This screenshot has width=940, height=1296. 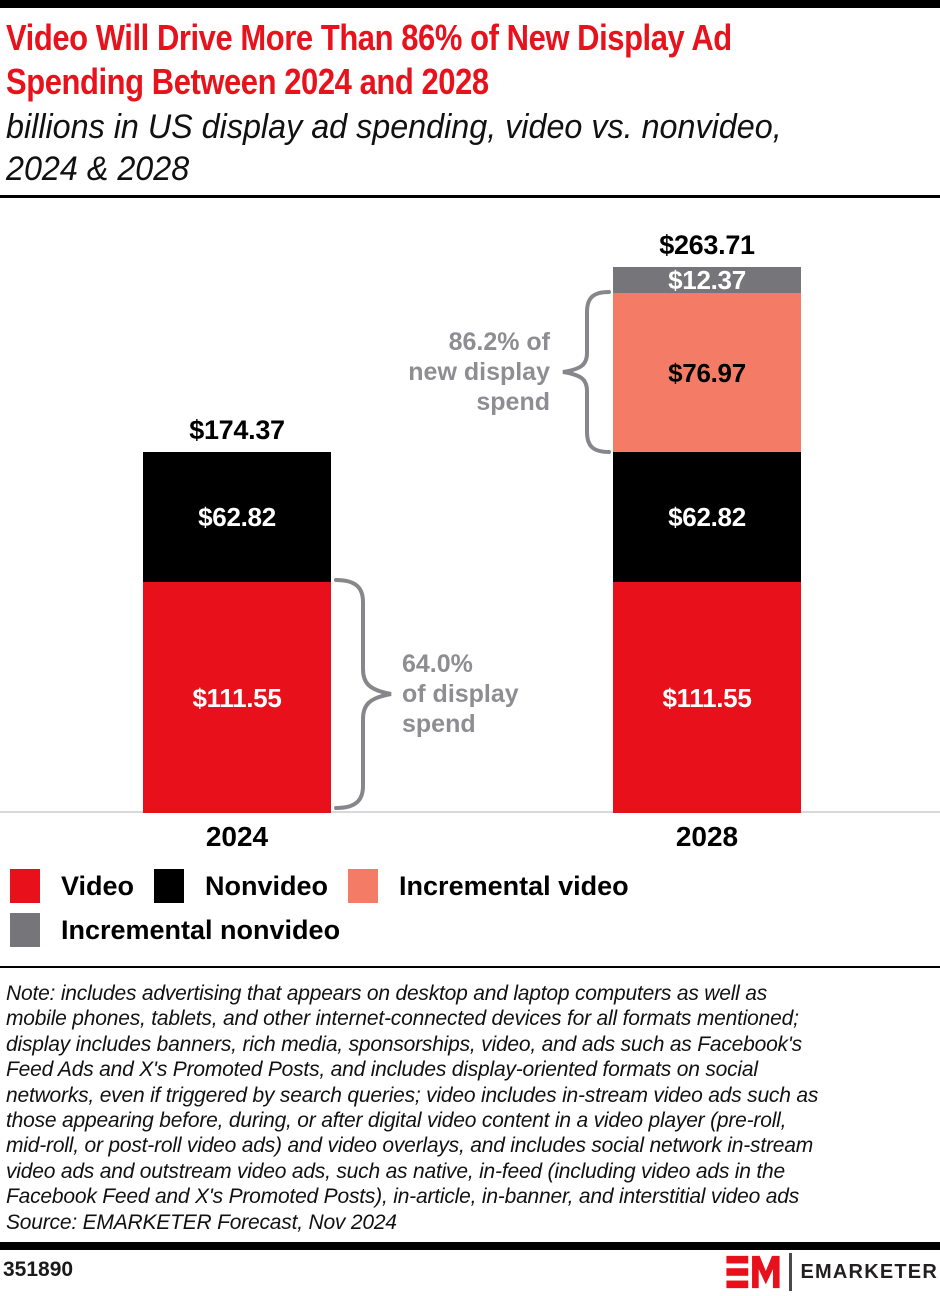 What do you see at coordinates (247, 81) in the screenshot?
I see `title-line: Spending Between 2024 and 2028` at bounding box center [247, 81].